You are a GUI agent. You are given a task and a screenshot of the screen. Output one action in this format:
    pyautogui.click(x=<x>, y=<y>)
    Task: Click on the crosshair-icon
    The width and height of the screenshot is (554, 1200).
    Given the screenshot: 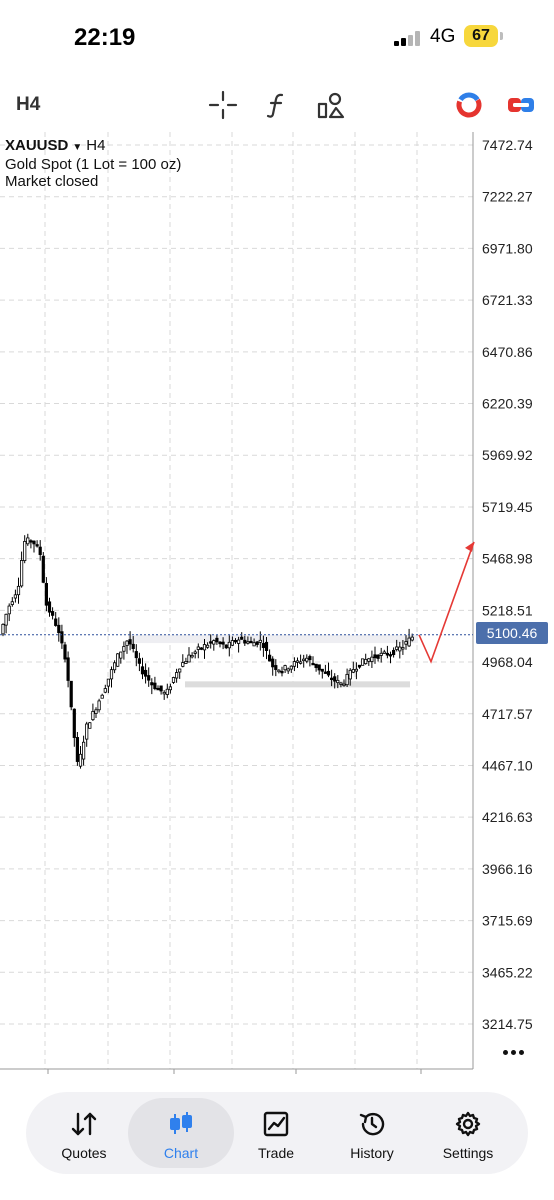 What is the action you would take?
    pyautogui.click(x=223, y=105)
    